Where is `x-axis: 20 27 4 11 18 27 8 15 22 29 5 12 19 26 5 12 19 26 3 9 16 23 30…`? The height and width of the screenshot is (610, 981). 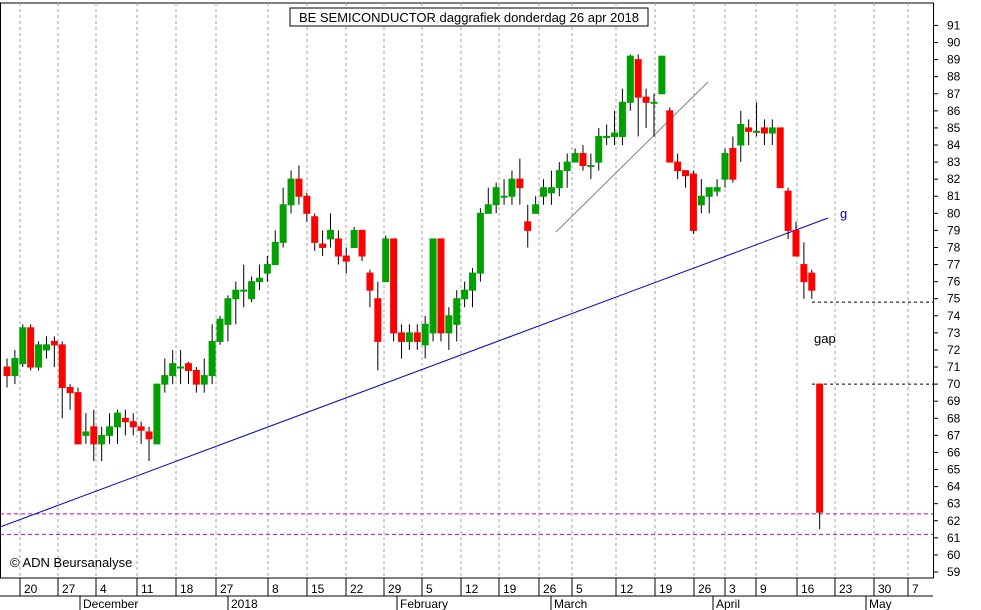 x-axis: 20 27 4 11 18 27 8 15 22 29 5 12 19 26 5 12 19 26 3 9 16 23 30… is located at coordinates (466, 594).